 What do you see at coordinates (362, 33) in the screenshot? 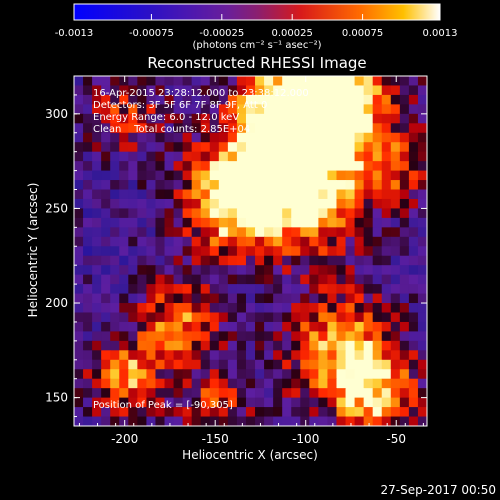
I see `colorbar-tick-label: 0.00075` at bounding box center [362, 33].